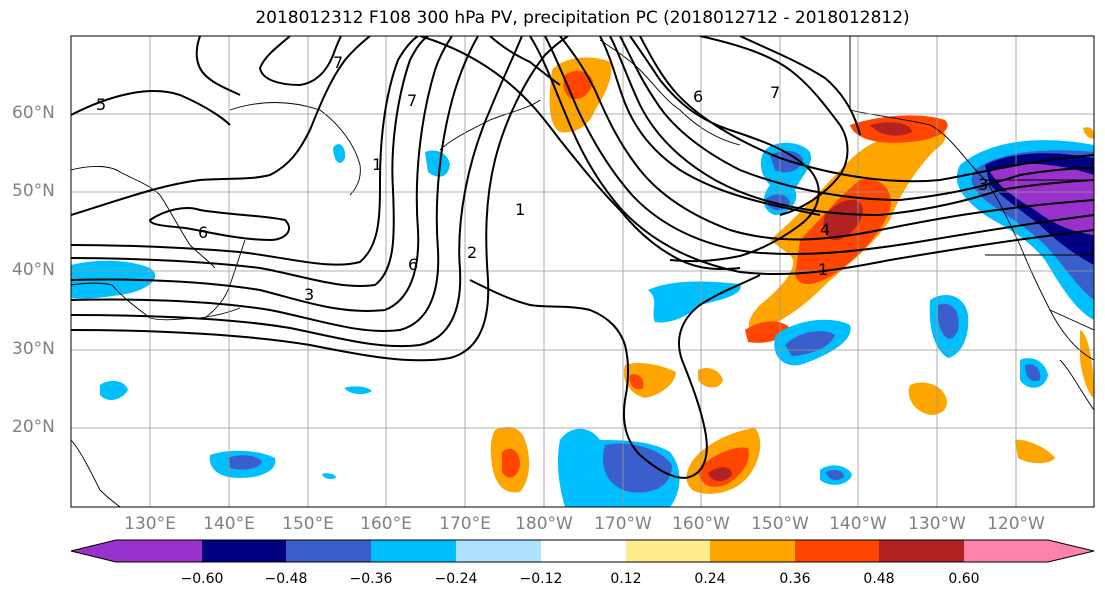 This screenshot has width=1105, height=601. What do you see at coordinates (465, 524) in the screenshot?
I see `lon-label: 170°E` at bounding box center [465, 524].